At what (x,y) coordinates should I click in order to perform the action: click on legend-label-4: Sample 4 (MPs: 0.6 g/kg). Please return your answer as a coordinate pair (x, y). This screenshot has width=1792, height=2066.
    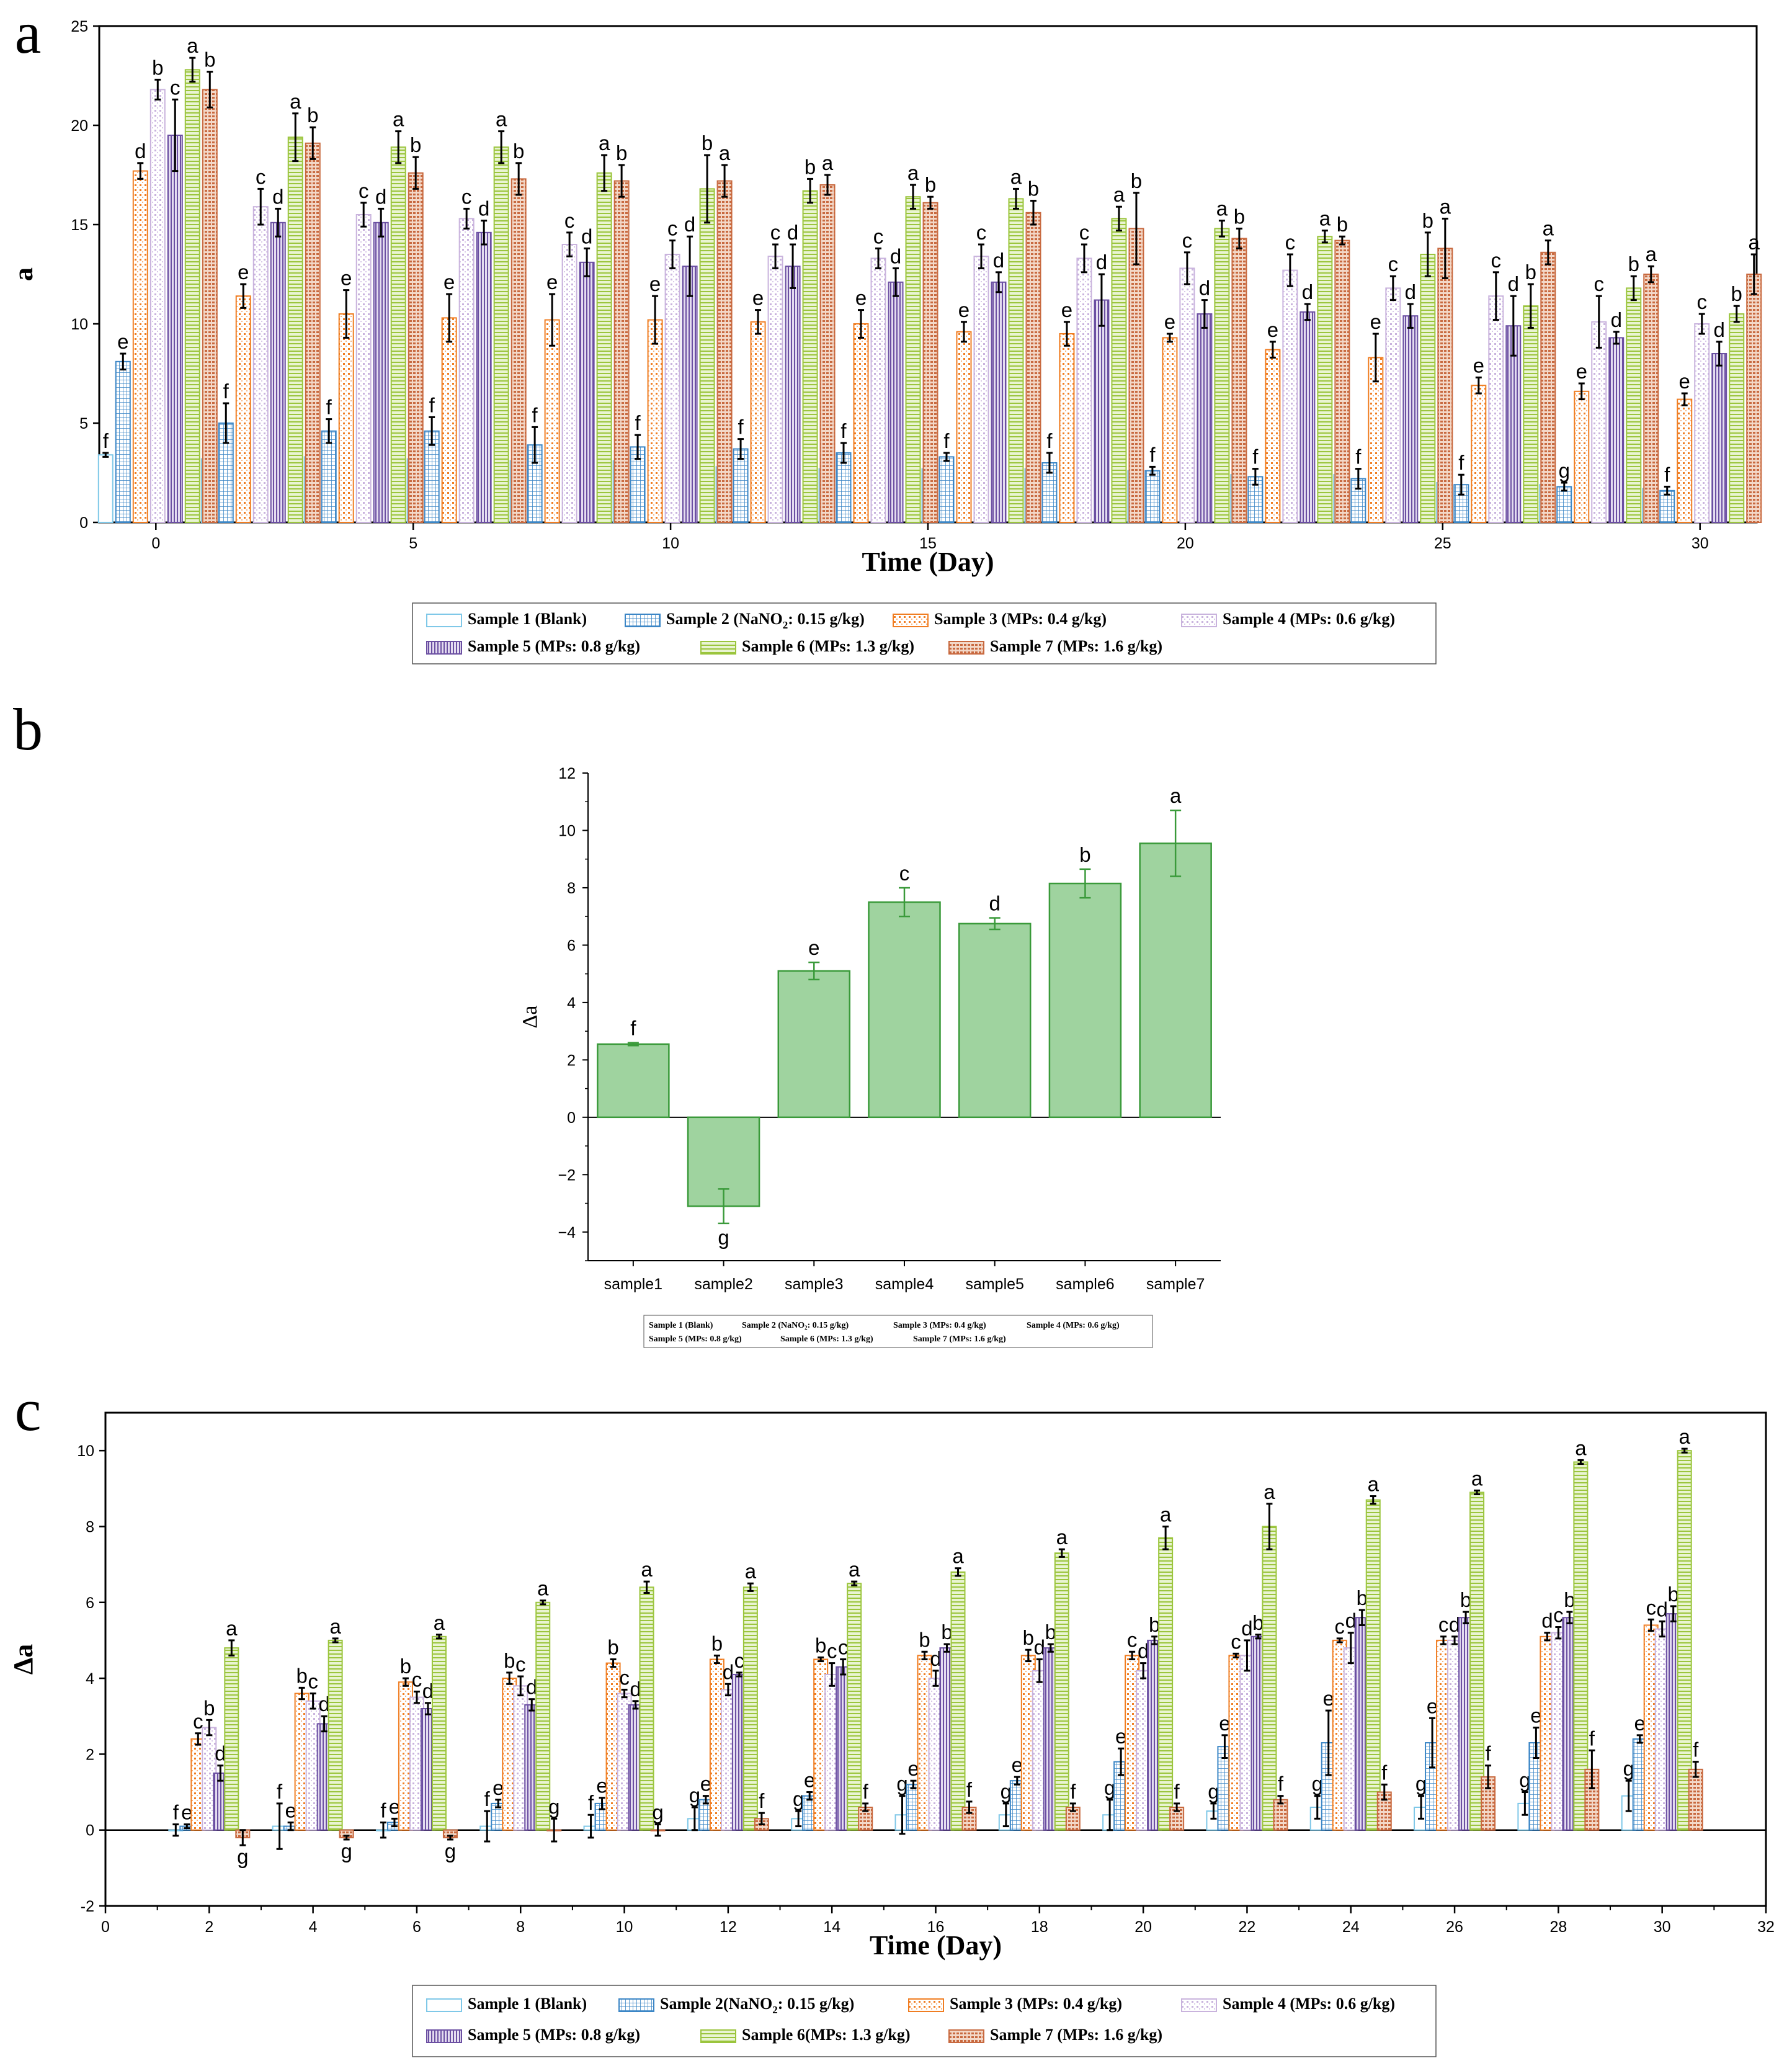
    Looking at the image, I should click on (1309, 619).